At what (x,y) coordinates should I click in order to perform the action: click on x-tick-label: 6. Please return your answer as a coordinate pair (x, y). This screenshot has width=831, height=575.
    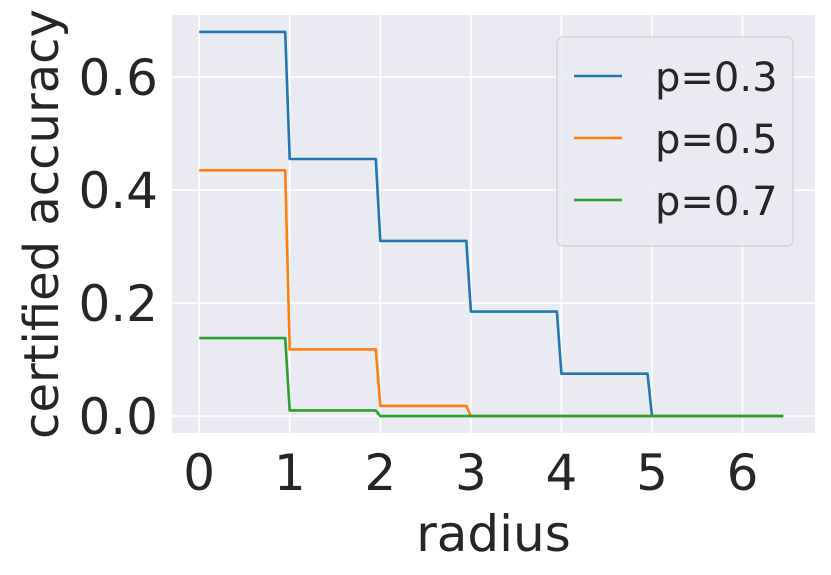
    Looking at the image, I should click on (743, 473).